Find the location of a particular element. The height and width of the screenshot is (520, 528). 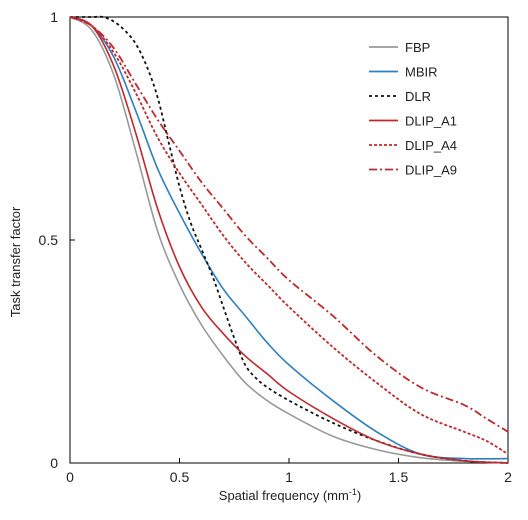

legend-label-dlr: DLR is located at coordinates (418, 96).